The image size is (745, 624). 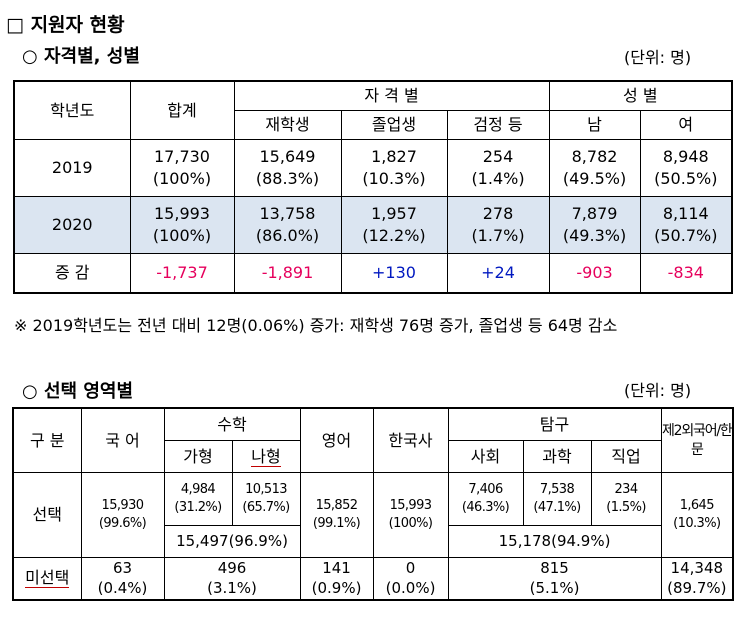 I want to click on header-ged: 검정 등, so click(x=498, y=125).